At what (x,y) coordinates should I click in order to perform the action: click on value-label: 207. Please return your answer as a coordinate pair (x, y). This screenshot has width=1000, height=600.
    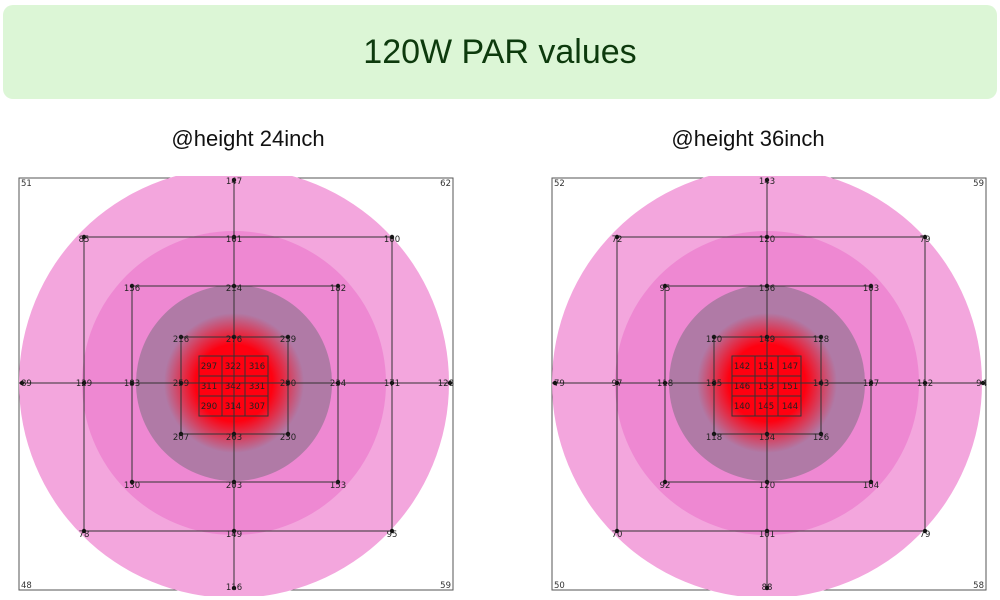
    Looking at the image, I should click on (181, 438).